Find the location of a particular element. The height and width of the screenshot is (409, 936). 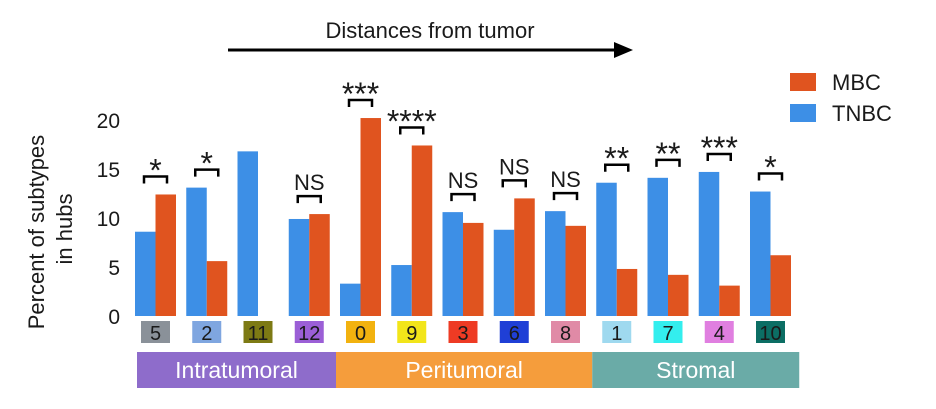

category-label-10: 10 is located at coordinates (770, 334).